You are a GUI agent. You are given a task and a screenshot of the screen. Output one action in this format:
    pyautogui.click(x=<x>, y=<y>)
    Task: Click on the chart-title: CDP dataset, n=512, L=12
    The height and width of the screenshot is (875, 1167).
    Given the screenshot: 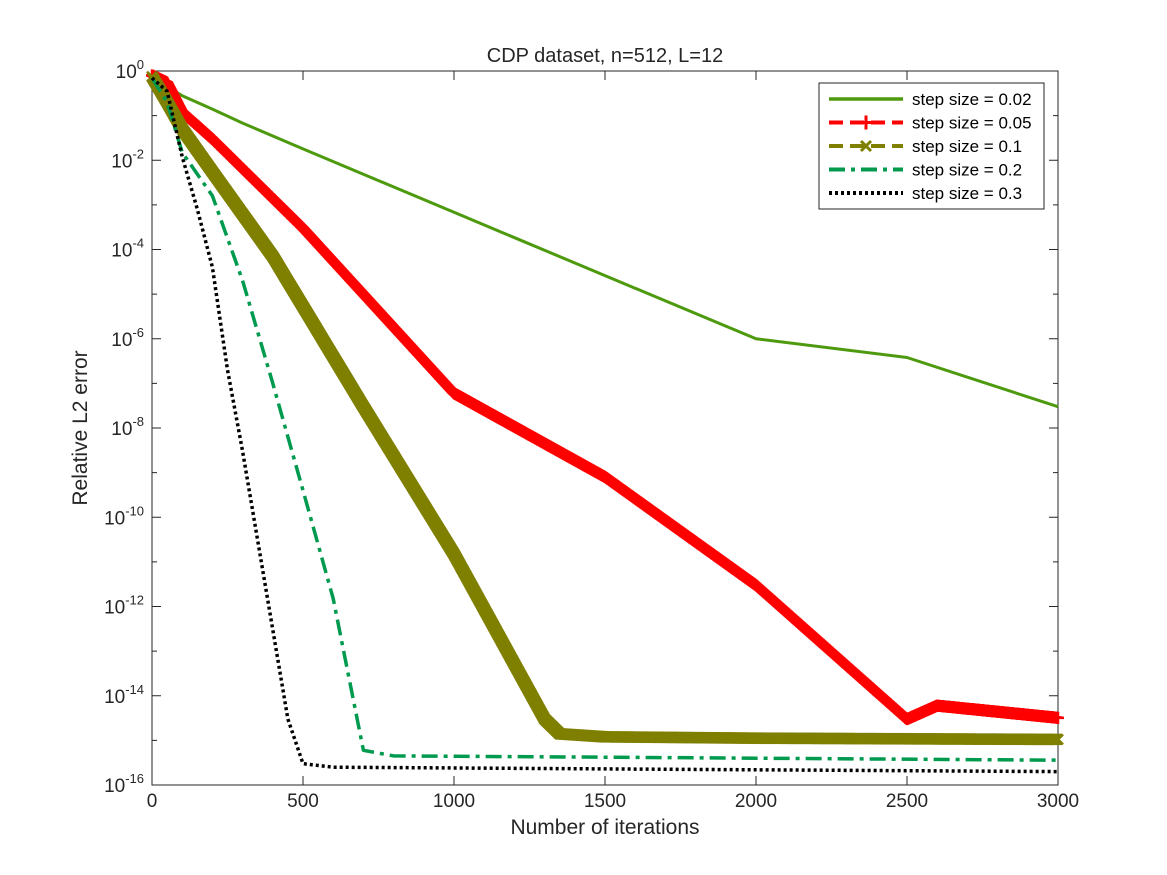 What is the action you would take?
    pyautogui.click(x=605, y=56)
    